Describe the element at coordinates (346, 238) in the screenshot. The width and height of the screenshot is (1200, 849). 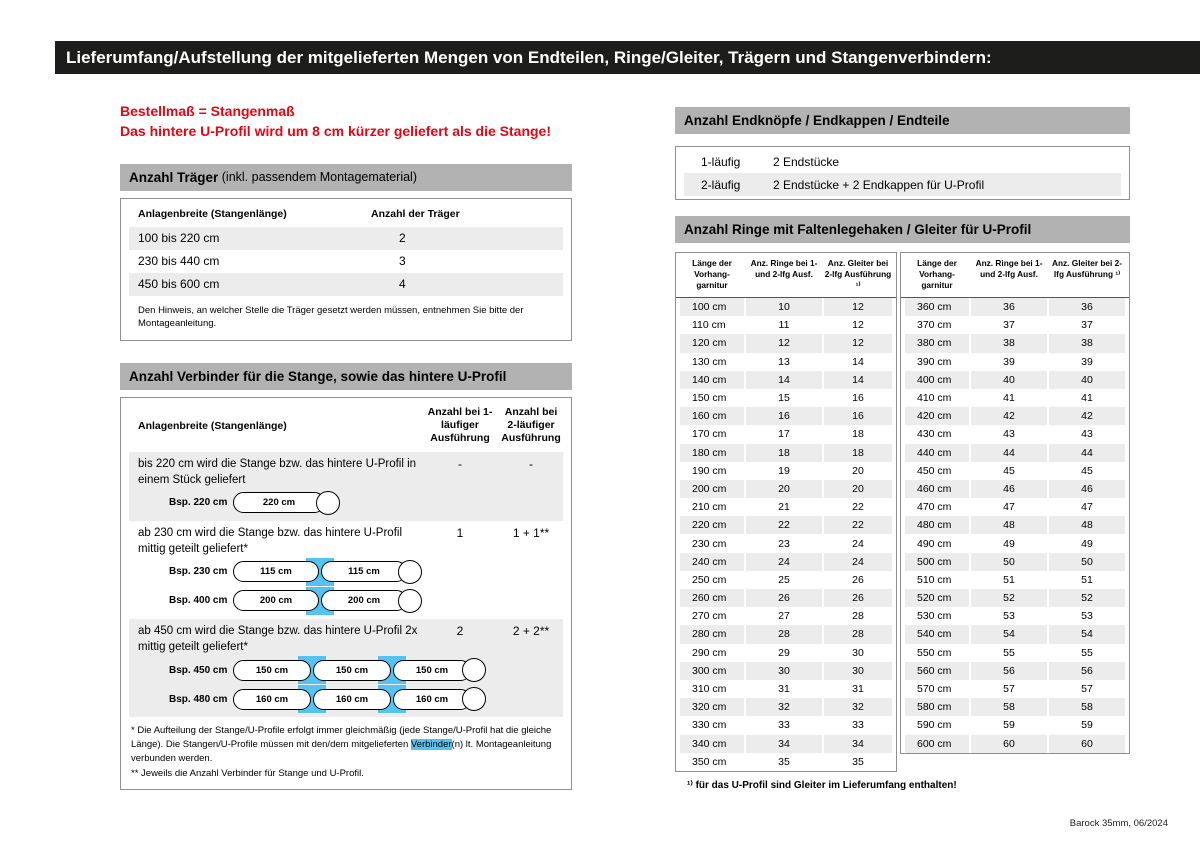
I see `traeger-row: 100 bis 220 cm 2` at that location.